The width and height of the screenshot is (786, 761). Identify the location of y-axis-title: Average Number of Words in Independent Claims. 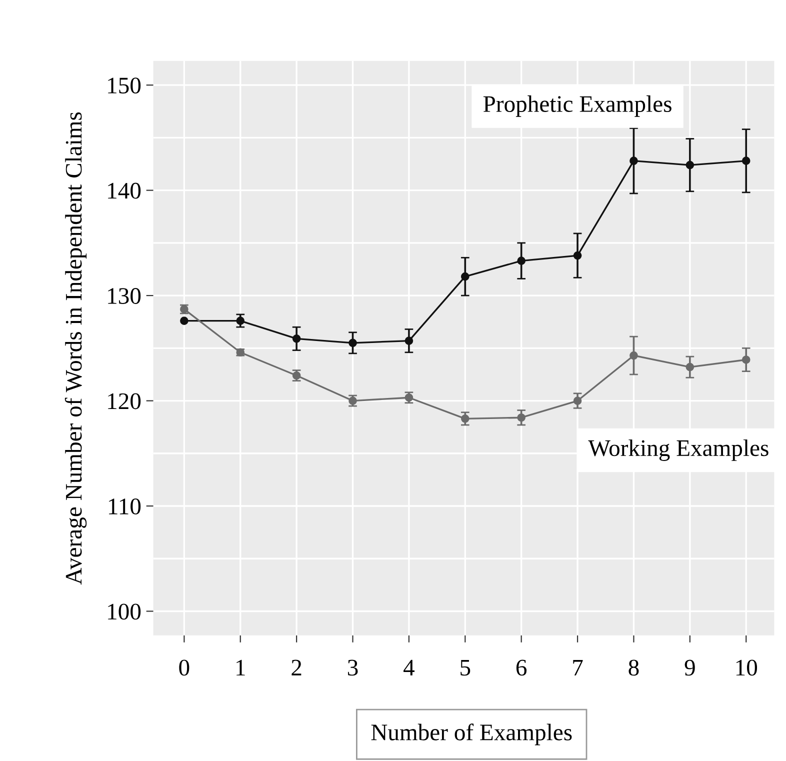
(75, 348).